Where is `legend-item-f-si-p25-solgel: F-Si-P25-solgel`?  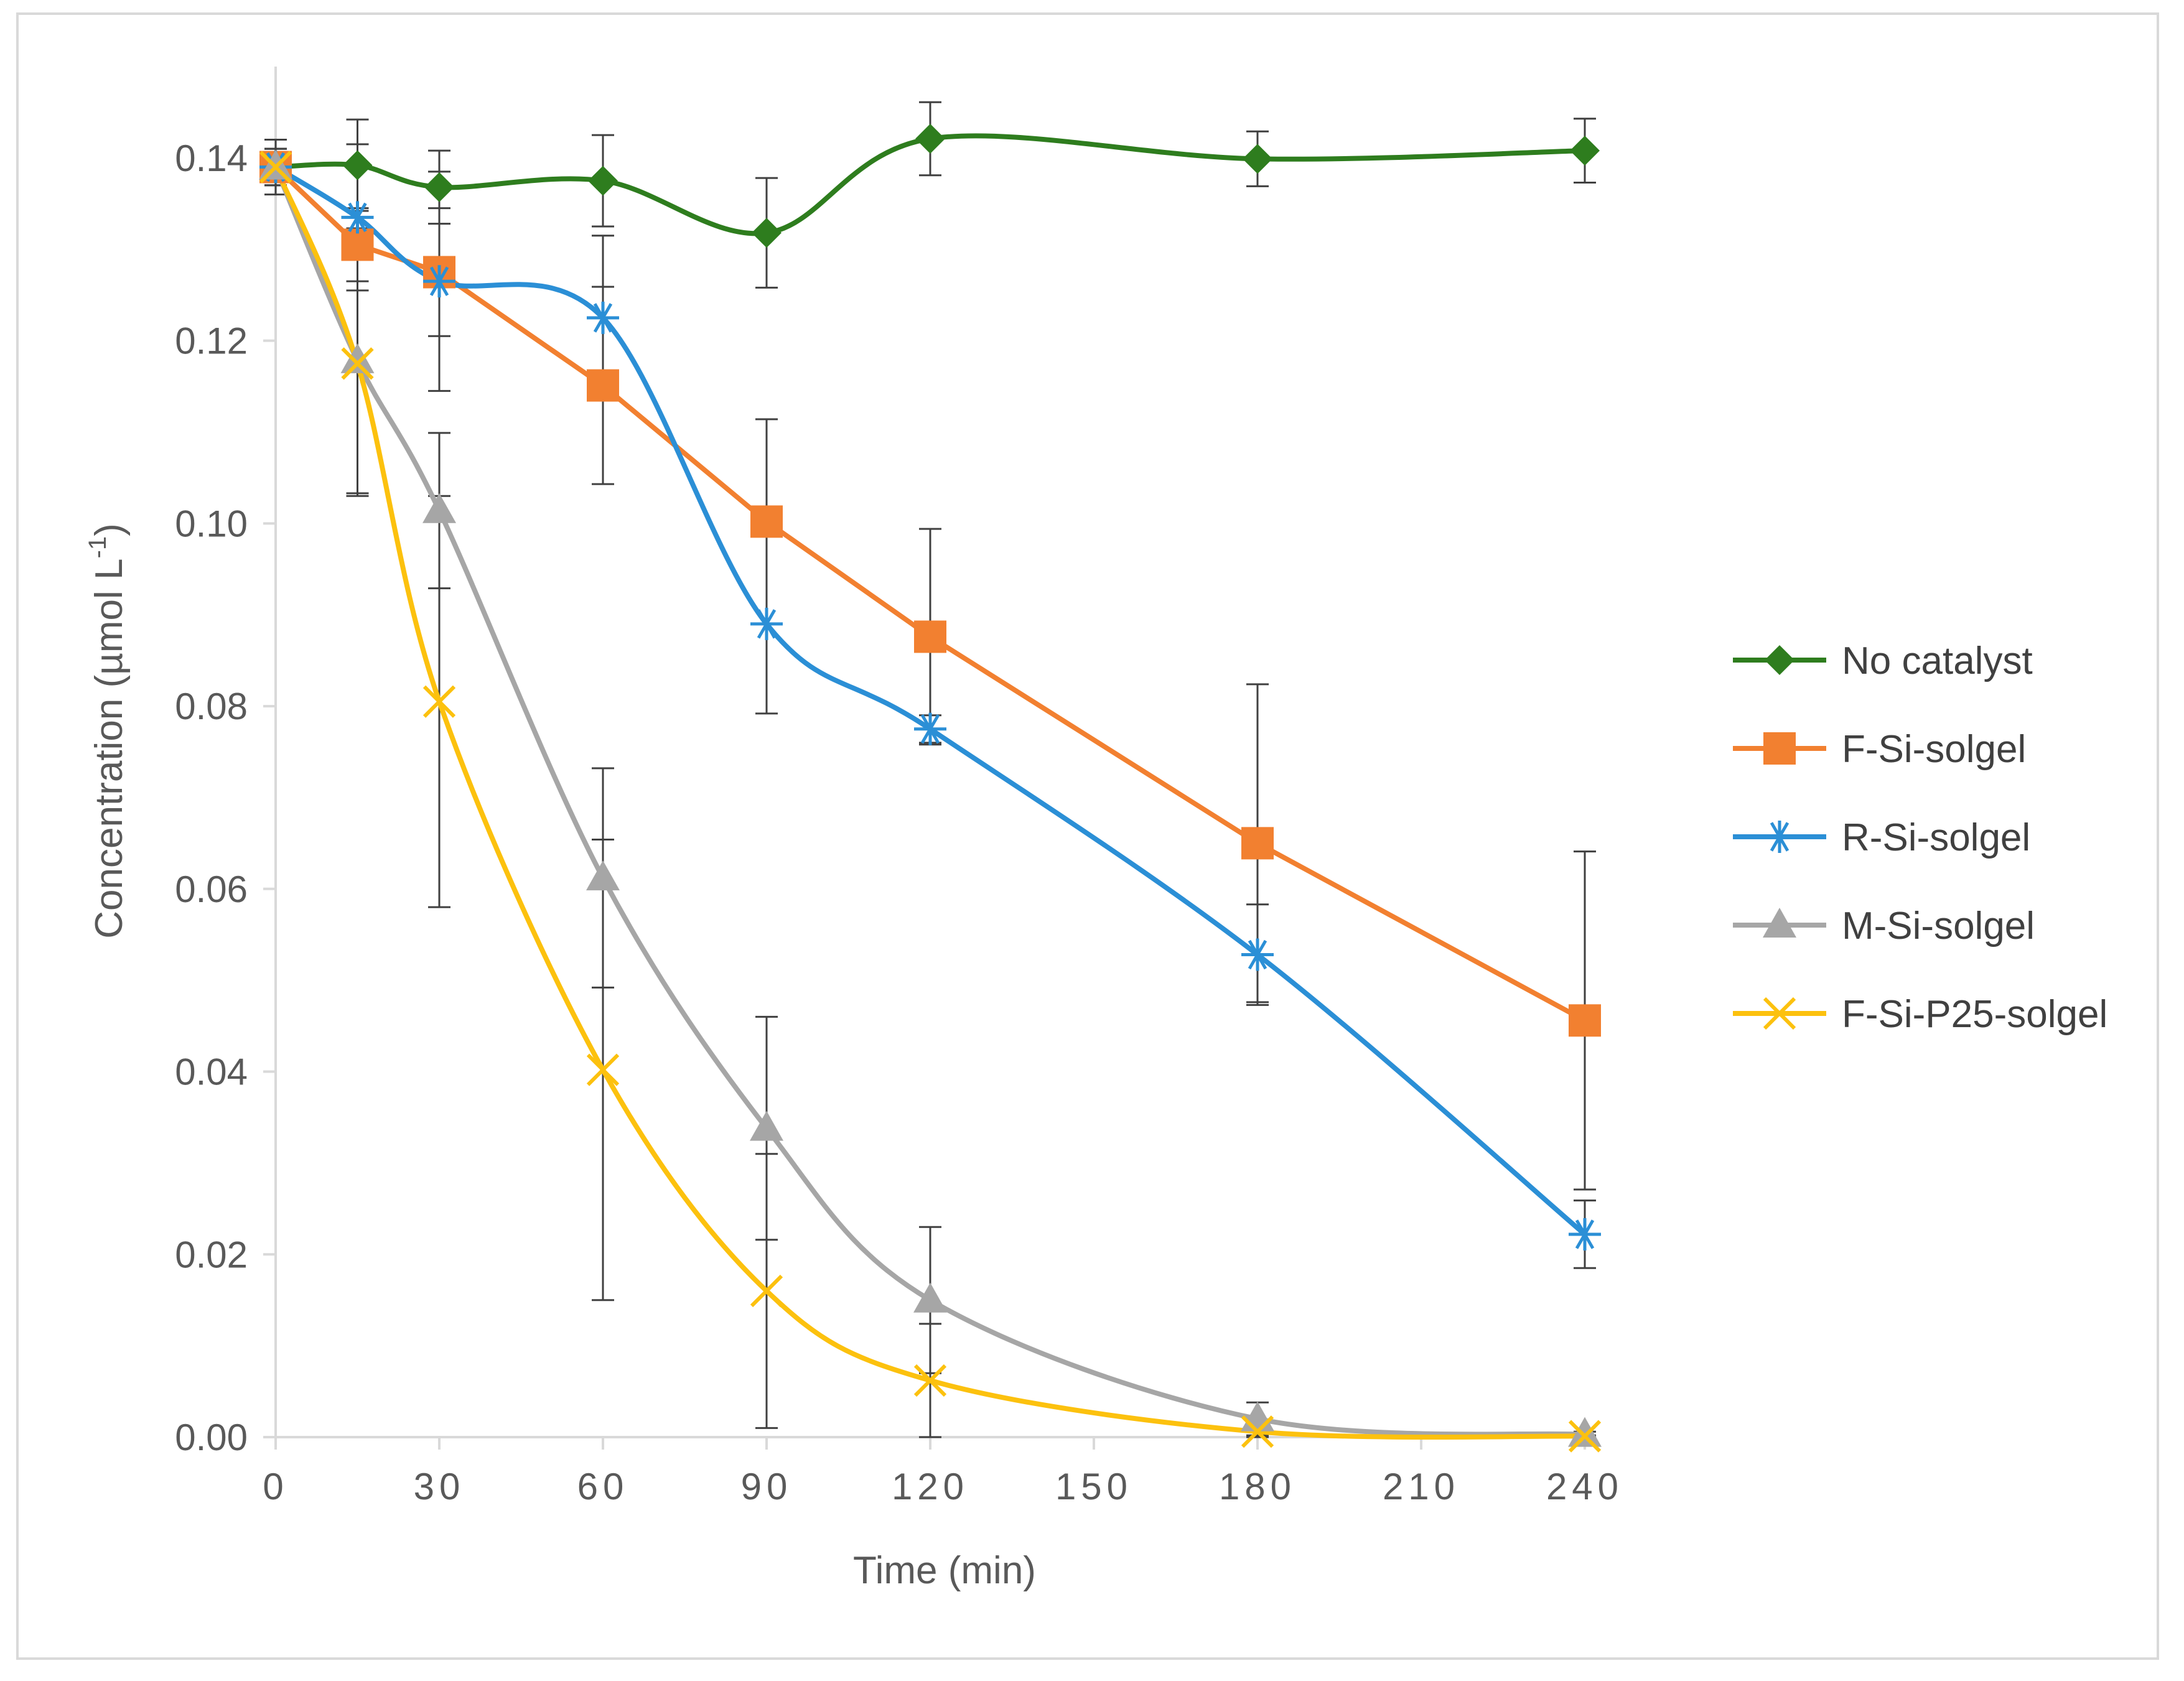 legend-item-f-si-p25-solgel: F-Si-P25-solgel is located at coordinates (1920, 1014).